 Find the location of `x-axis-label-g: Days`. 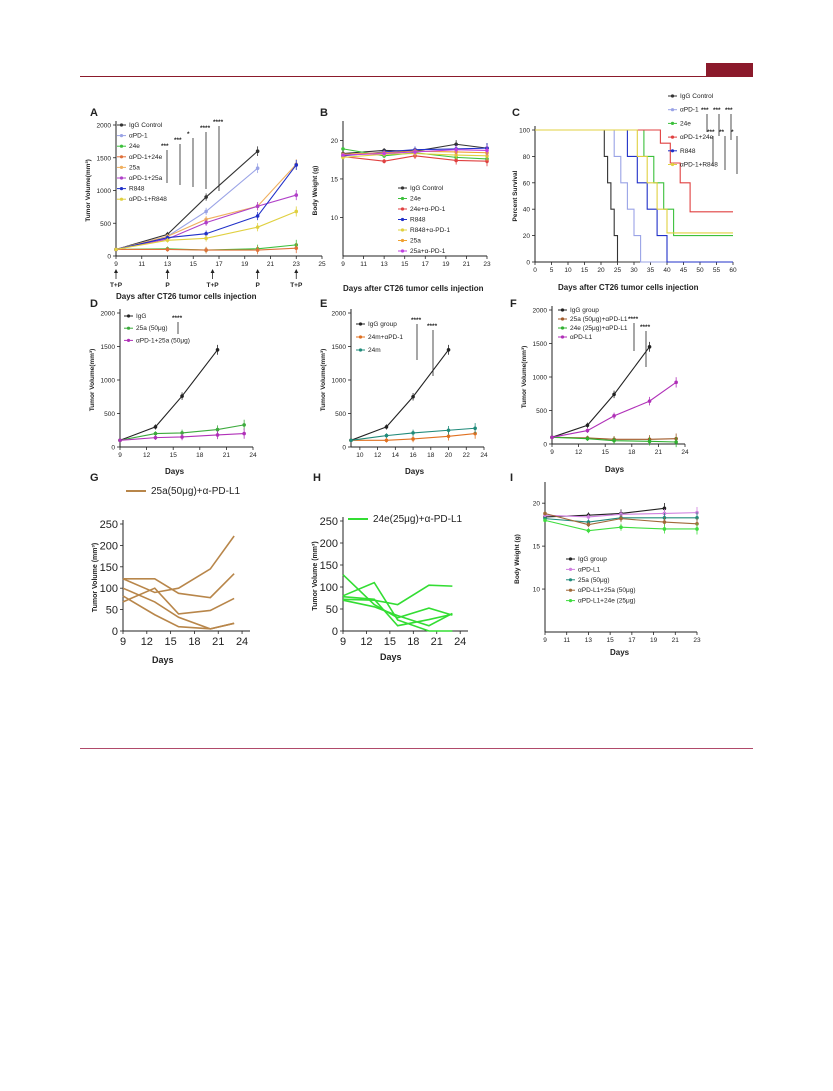

x-axis-label-g: Days is located at coordinates (163, 660).